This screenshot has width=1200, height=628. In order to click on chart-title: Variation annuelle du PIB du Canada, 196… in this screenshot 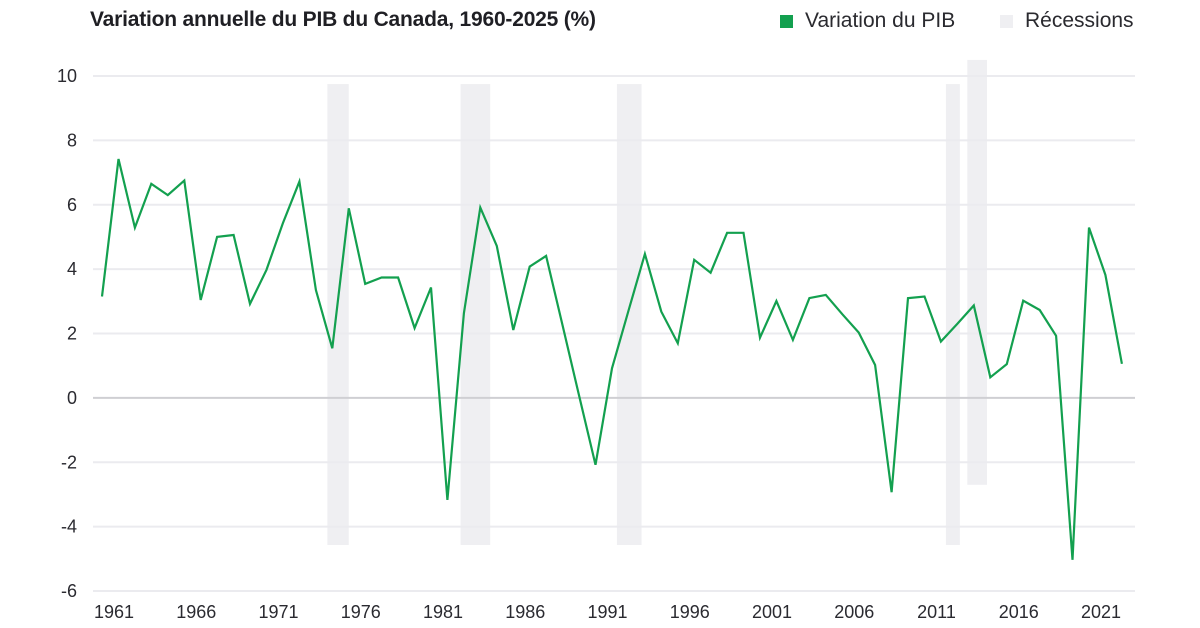, I will do `click(343, 19)`.